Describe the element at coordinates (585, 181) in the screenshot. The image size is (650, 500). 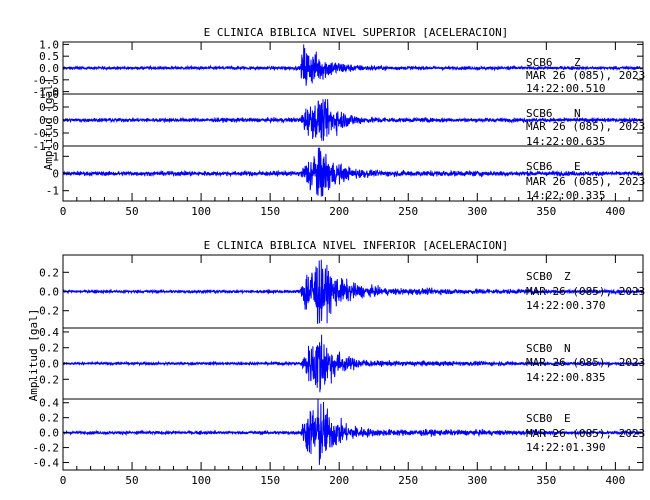
I see `trace-scb6-e-date: MAR 26 (085), 2023` at that location.